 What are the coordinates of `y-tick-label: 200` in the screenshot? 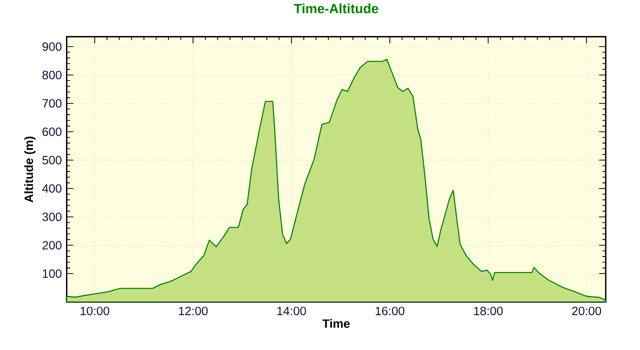 It's located at (52, 245).